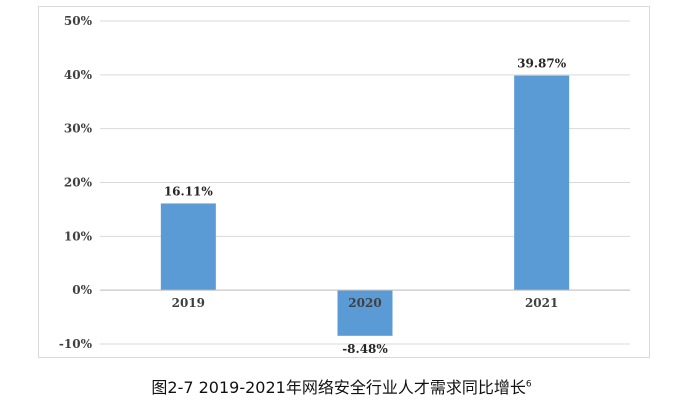 This screenshot has height=412, width=683. I want to click on y-tick-label: 50%, so click(78, 21).